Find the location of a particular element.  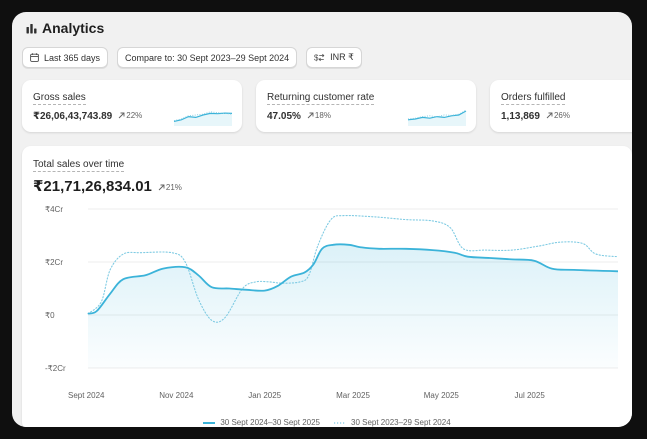

sparkline-gross-sales is located at coordinates (203, 118).